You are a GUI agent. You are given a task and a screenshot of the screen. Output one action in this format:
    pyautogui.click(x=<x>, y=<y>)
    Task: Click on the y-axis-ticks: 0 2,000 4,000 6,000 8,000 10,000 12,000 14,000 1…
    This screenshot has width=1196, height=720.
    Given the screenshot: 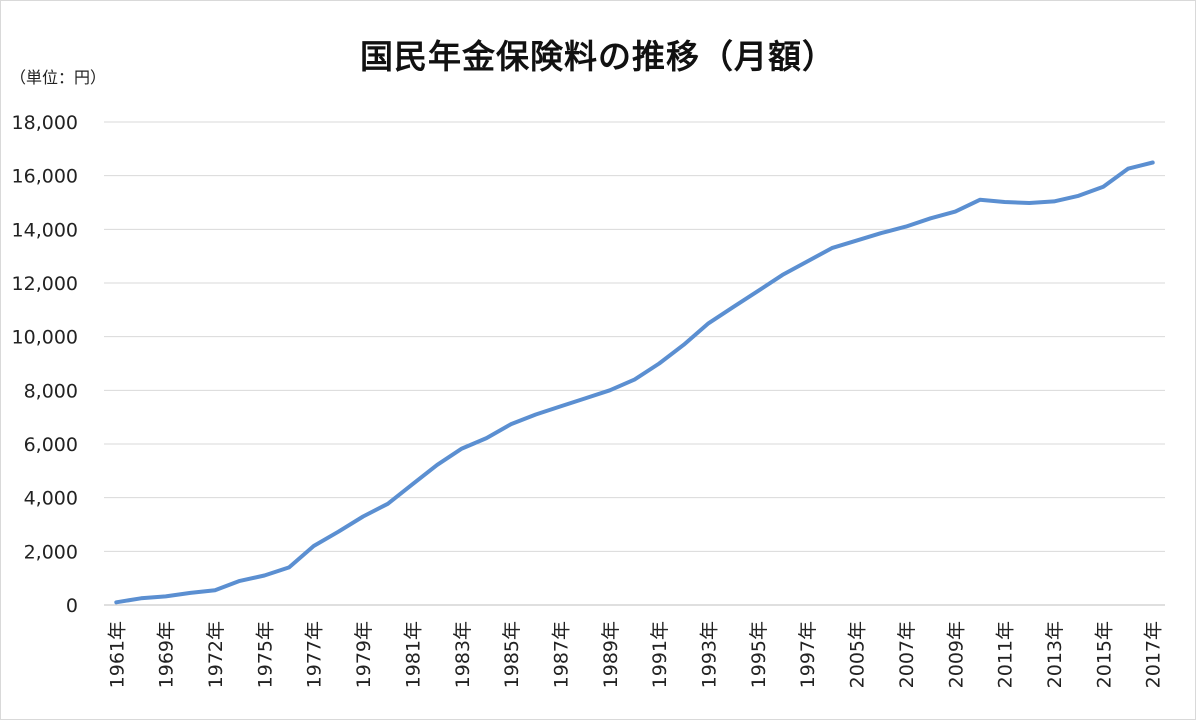 What is the action you would take?
    pyautogui.click(x=45, y=364)
    